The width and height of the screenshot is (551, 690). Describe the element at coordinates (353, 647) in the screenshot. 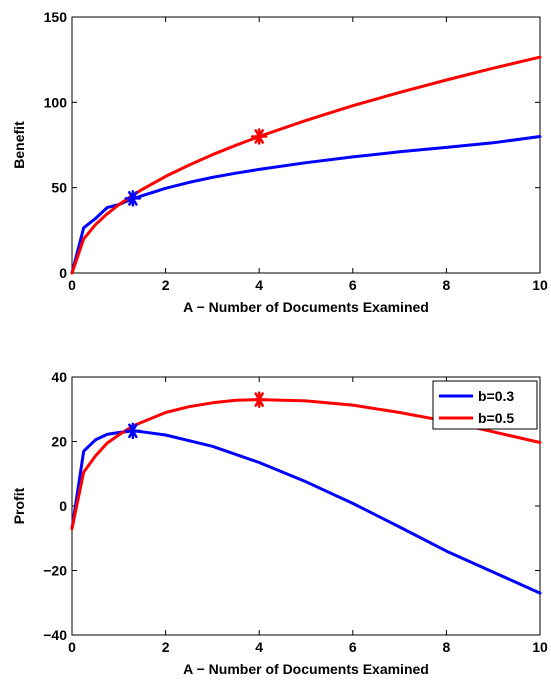

I see `profit-x-tick-label: 6` at that location.